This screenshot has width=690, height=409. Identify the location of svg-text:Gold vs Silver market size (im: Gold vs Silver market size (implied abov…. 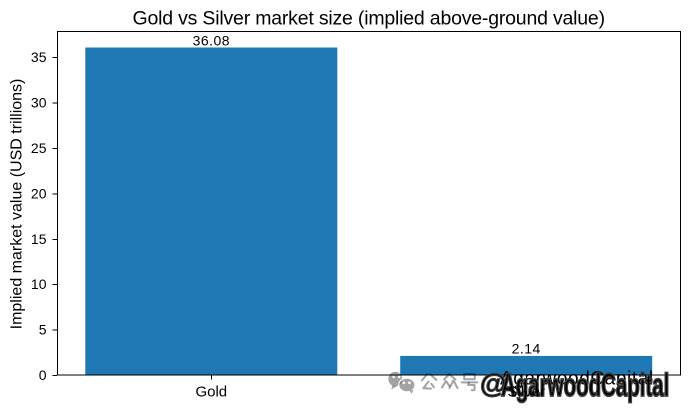
(369, 18).